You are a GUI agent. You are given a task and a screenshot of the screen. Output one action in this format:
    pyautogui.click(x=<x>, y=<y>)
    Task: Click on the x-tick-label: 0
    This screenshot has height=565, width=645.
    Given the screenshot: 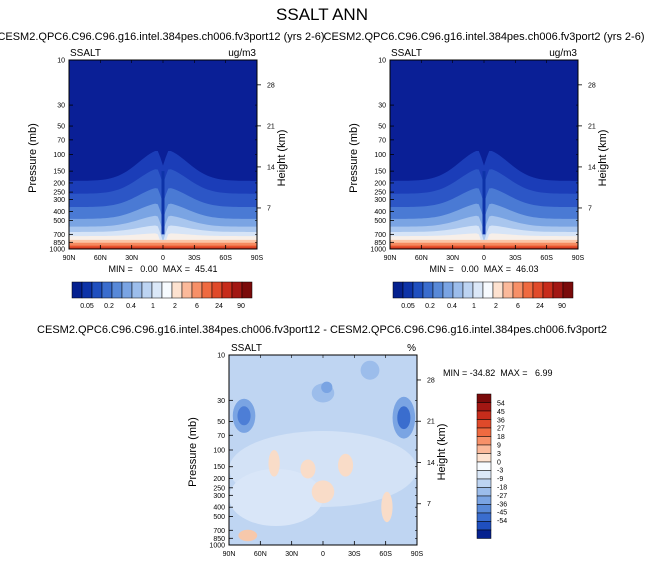 What is the action you would take?
    pyautogui.click(x=163, y=258)
    